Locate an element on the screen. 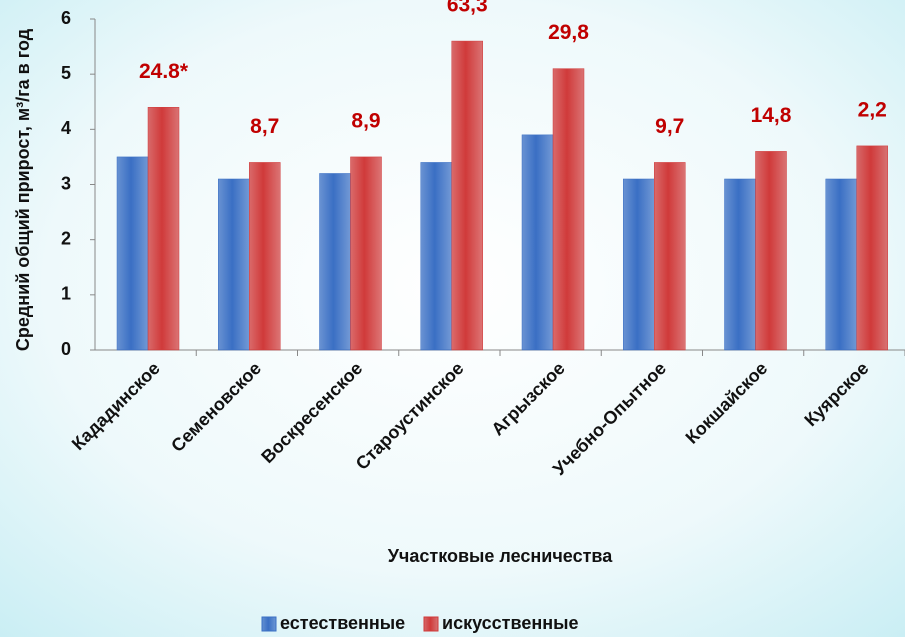 Image resolution: width=905 pixels, height=637 pixels. annotation: 2,2 is located at coordinates (872, 109).